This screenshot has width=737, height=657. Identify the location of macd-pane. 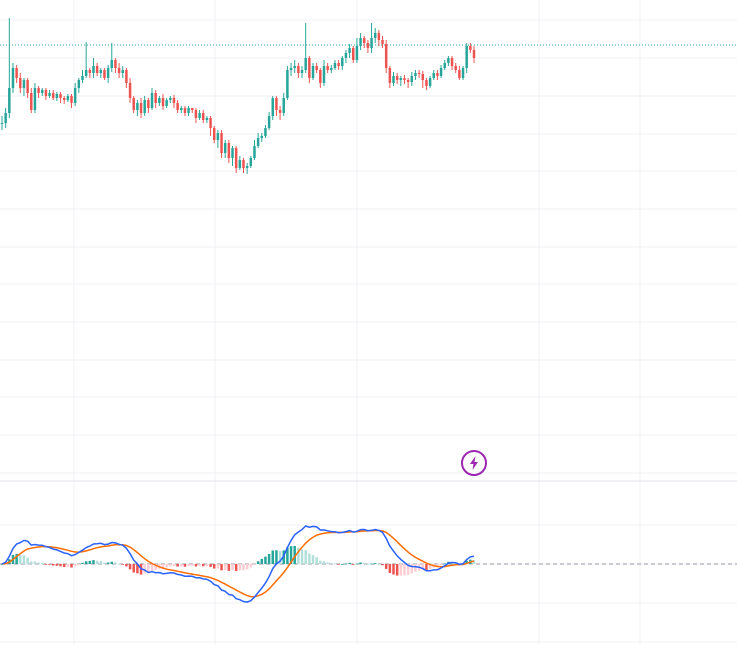
(368, 564).